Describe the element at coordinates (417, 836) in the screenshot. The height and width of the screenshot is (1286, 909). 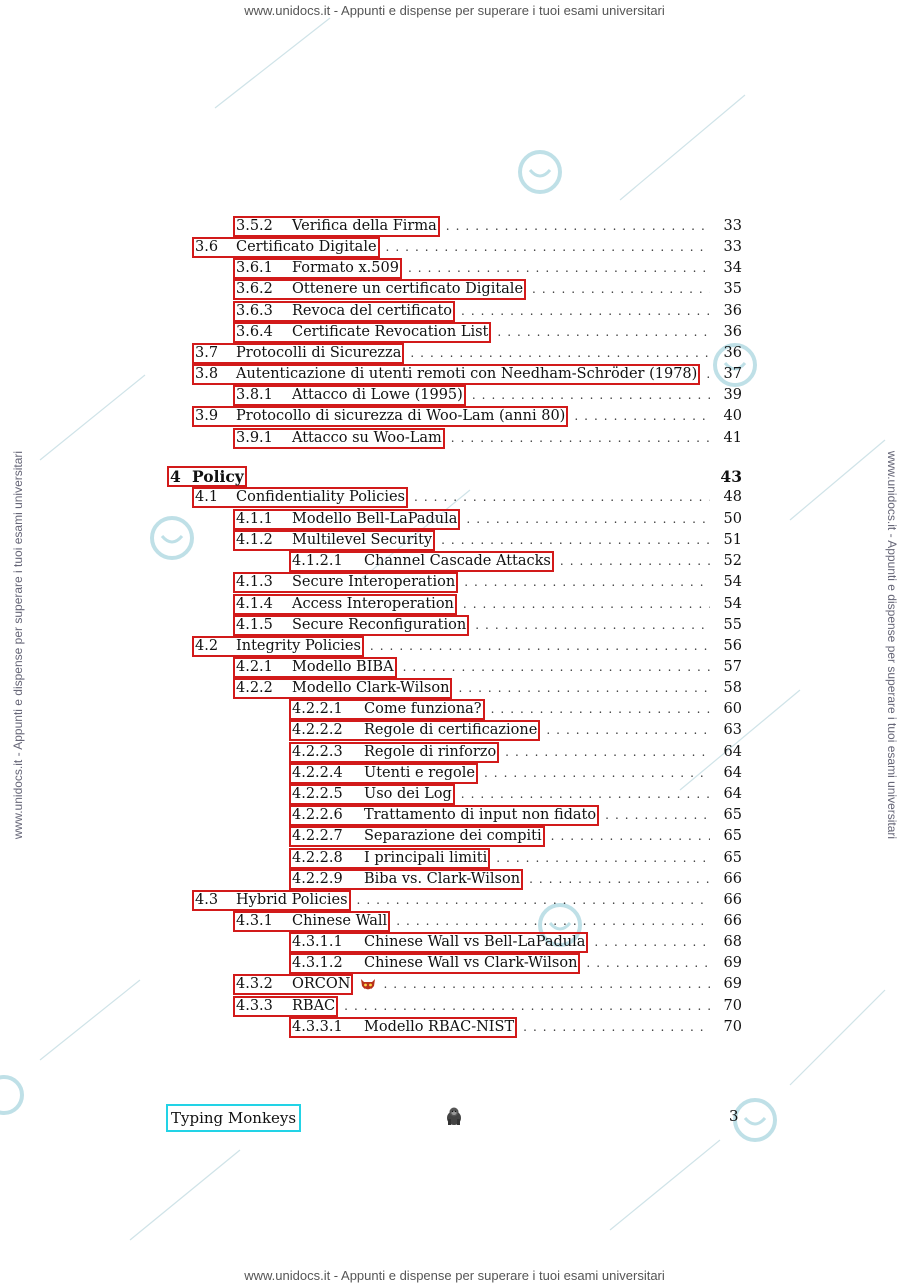
I see `toc-entry-link: 4.2.2.7 Separazione dei compiti` at that location.